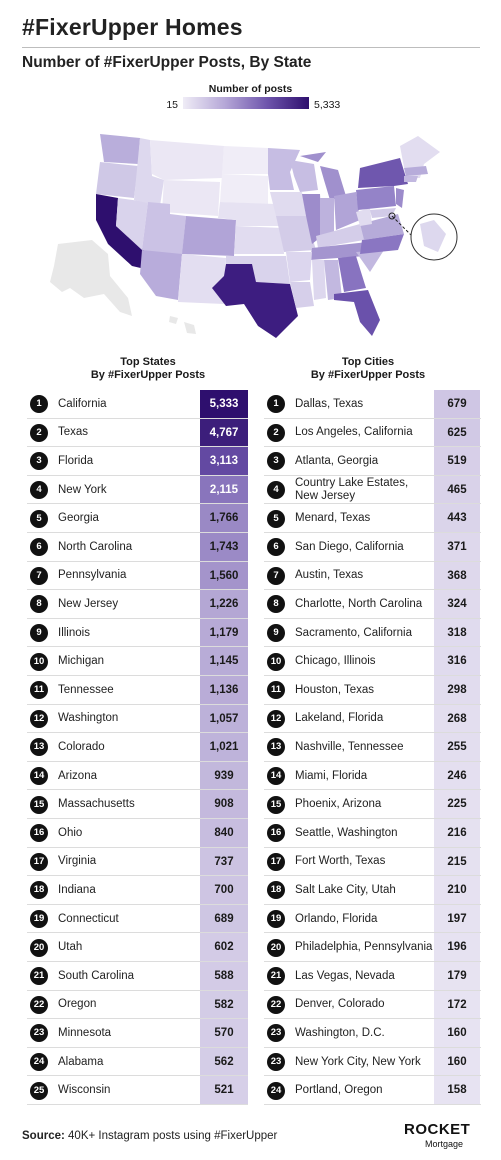 Image resolution: width=501 pixels, height=1160 pixels. What do you see at coordinates (137, 1033) in the screenshot?
I see `table-row: 23 Minnesota 570` at bounding box center [137, 1033].